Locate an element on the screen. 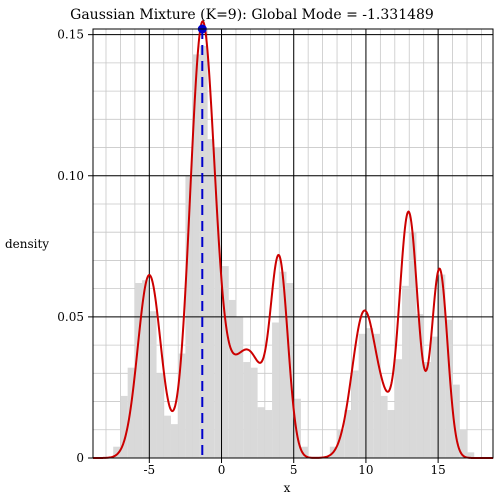 This screenshot has width=500, height=500. x-tick-label: 15 is located at coordinates (437, 470).